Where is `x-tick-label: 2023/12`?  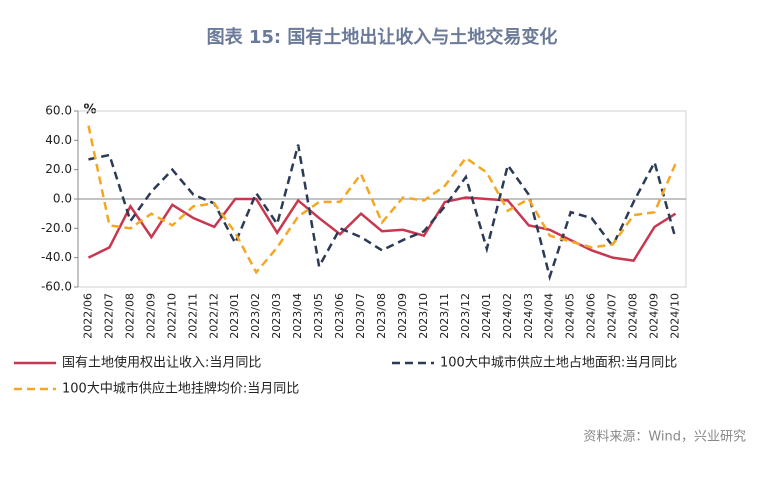 x-tick-label: 2023/12 is located at coordinates (465, 316).